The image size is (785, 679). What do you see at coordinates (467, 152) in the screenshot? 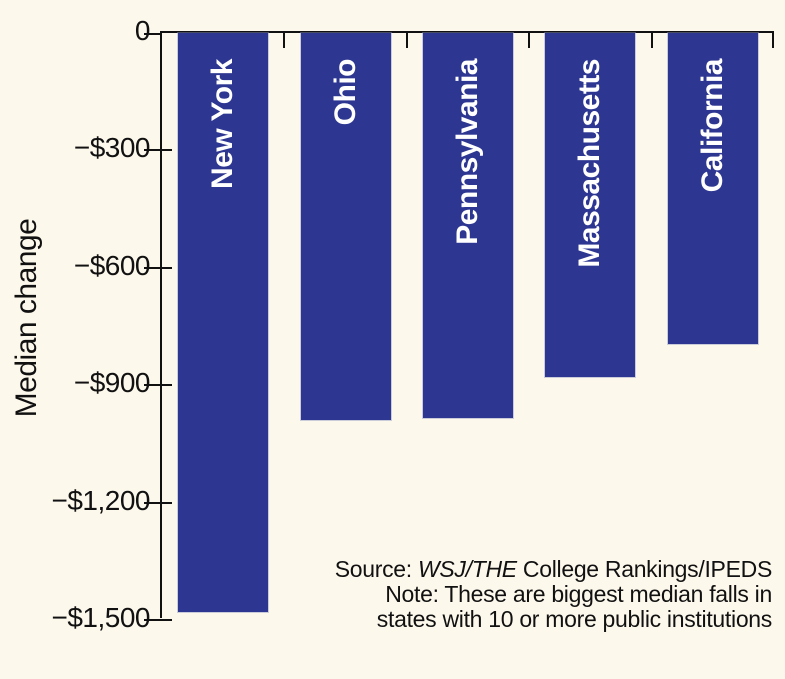
I see `bar-label: Pennsylvania` at bounding box center [467, 152].